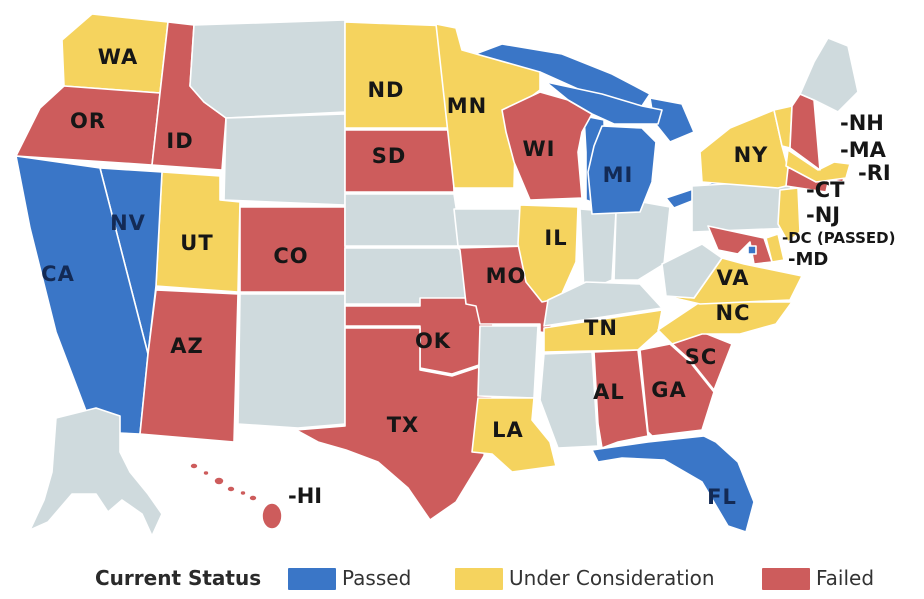 This screenshot has width=924, height=599. I want to click on state-la, so click(514, 435).